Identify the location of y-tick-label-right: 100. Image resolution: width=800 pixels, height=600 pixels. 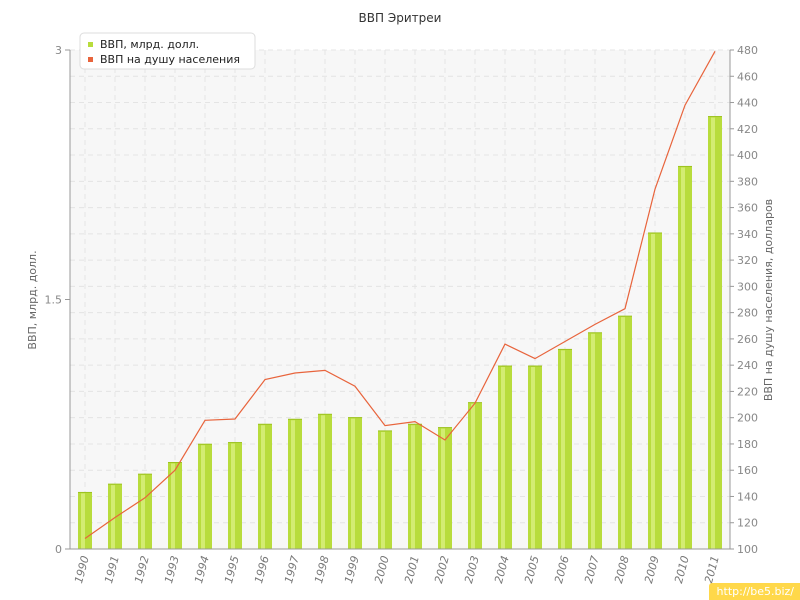
(747, 549).